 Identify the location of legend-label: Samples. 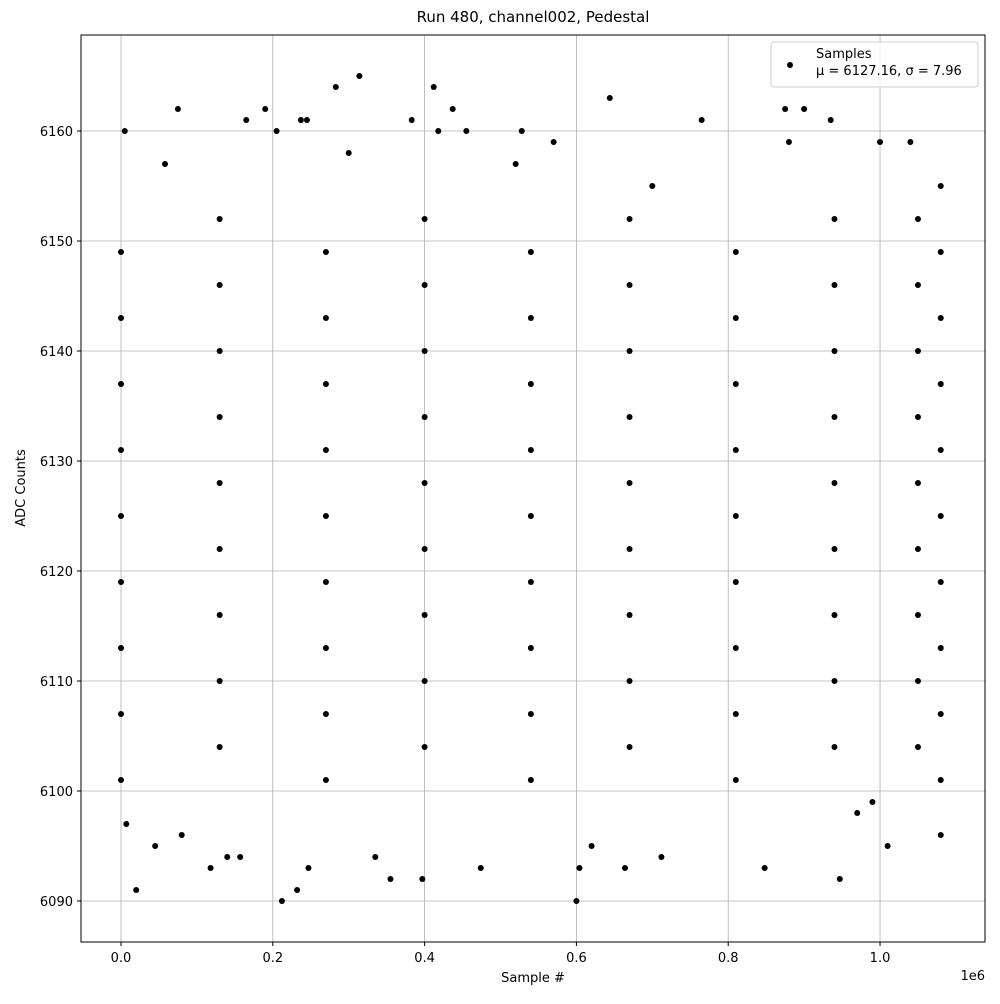
(844, 54).